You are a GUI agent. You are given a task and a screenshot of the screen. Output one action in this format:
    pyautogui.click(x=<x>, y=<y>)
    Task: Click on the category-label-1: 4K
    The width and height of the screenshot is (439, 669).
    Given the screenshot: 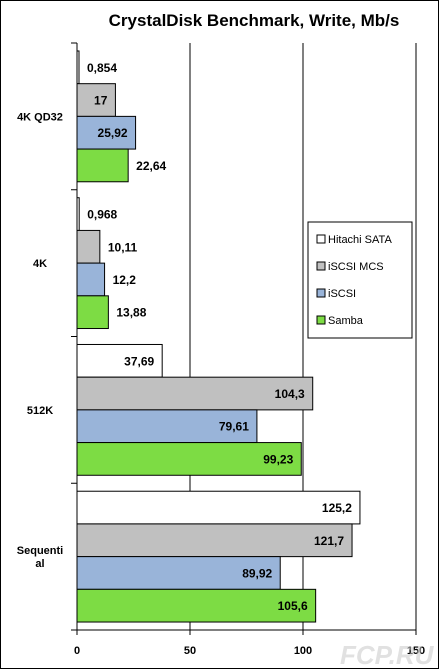 What is the action you would take?
    pyautogui.click(x=40, y=264)
    